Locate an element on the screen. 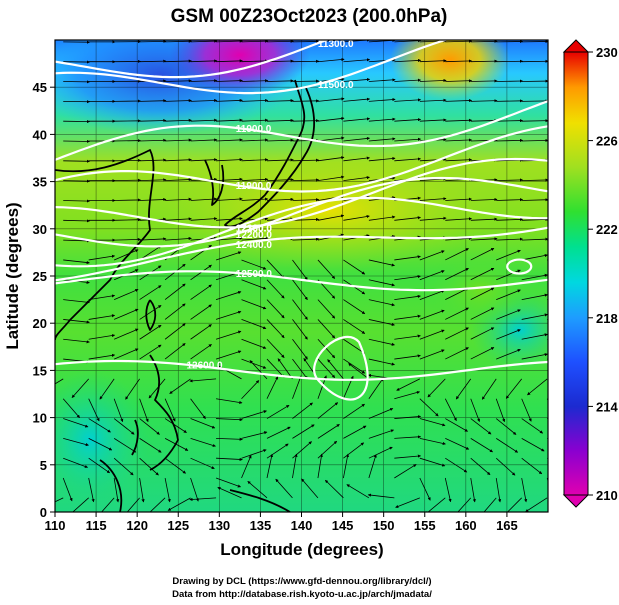 The height and width of the screenshot is (605, 619). x-tick-label: 135 is located at coordinates (261, 525).